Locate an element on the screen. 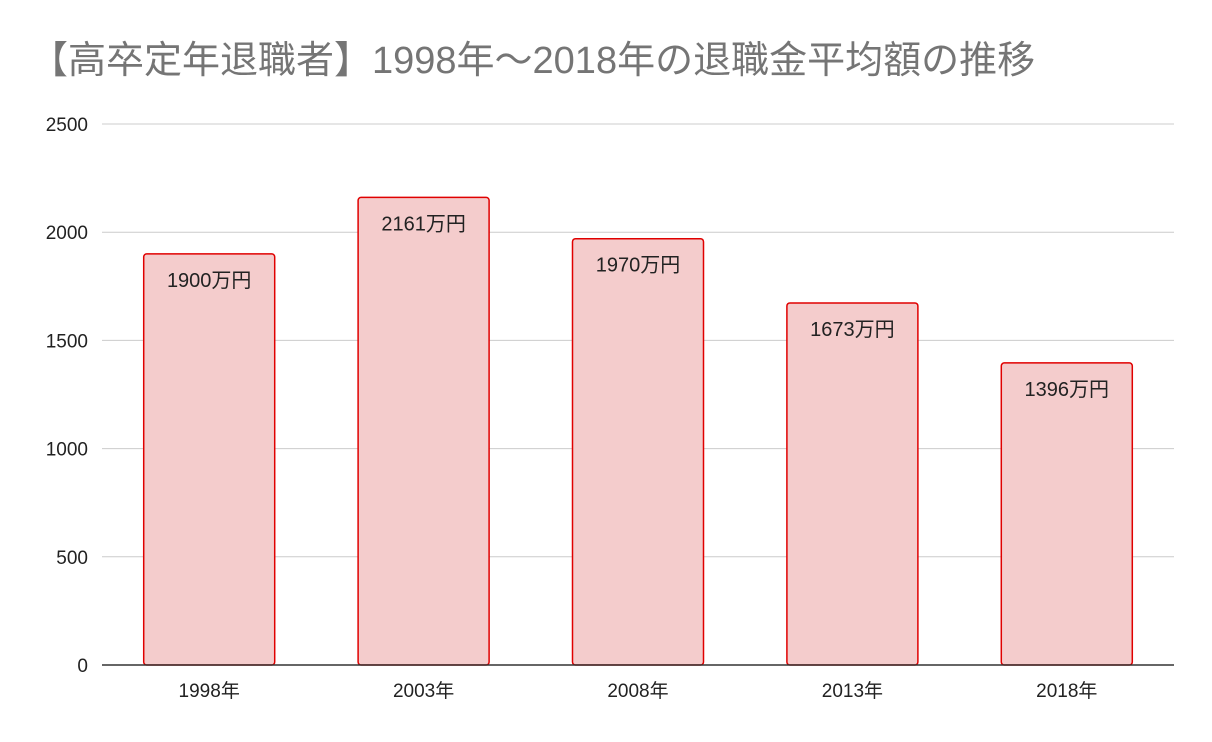  x-tick-label: 2003年 is located at coordinates (423, 691).